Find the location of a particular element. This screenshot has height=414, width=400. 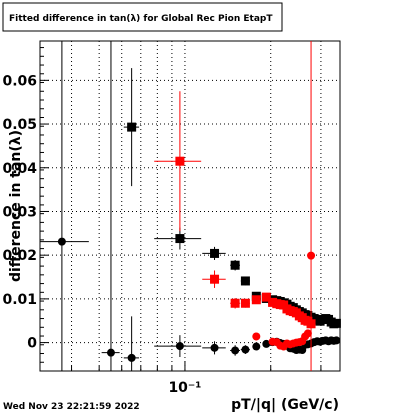

y-tick-labels: 0 0.01 0.02 0.03 0.04 0.05 0.06 is located at coordinates (19, 212).